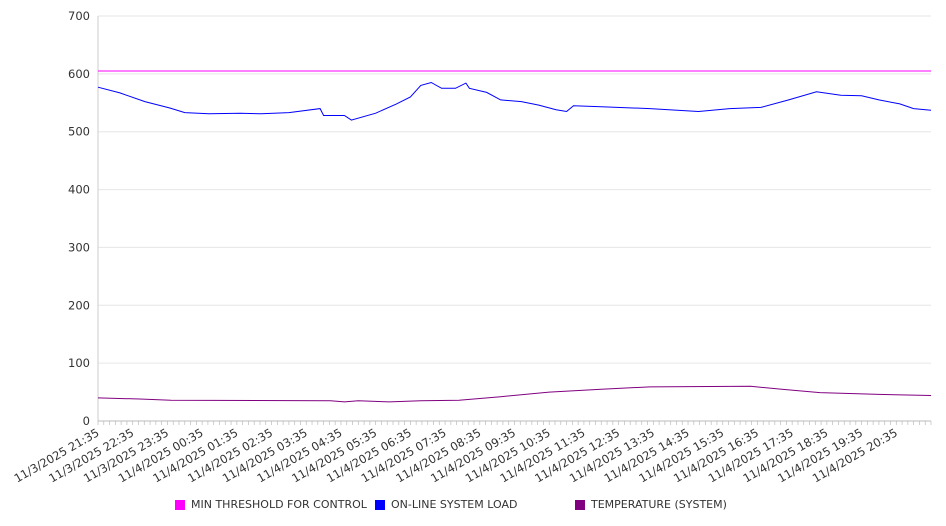 The image size is (946, 526). I want to click on y-tick-label: 500, so click(79, 132).